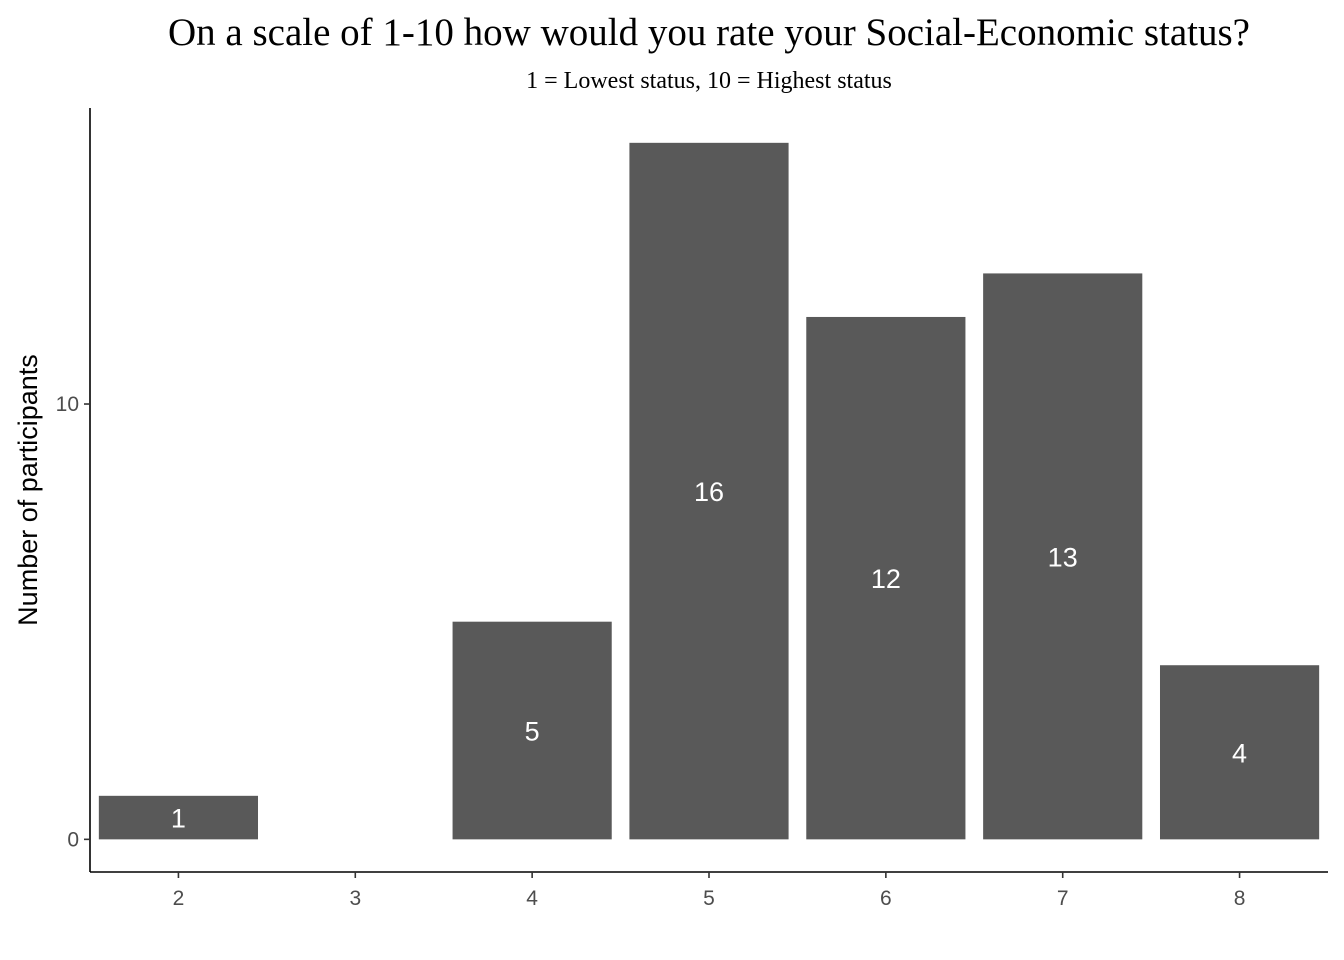  Describe the element at coordinates (73, 490) in the screenshot. I see `y-axis: 0 10` at that location.